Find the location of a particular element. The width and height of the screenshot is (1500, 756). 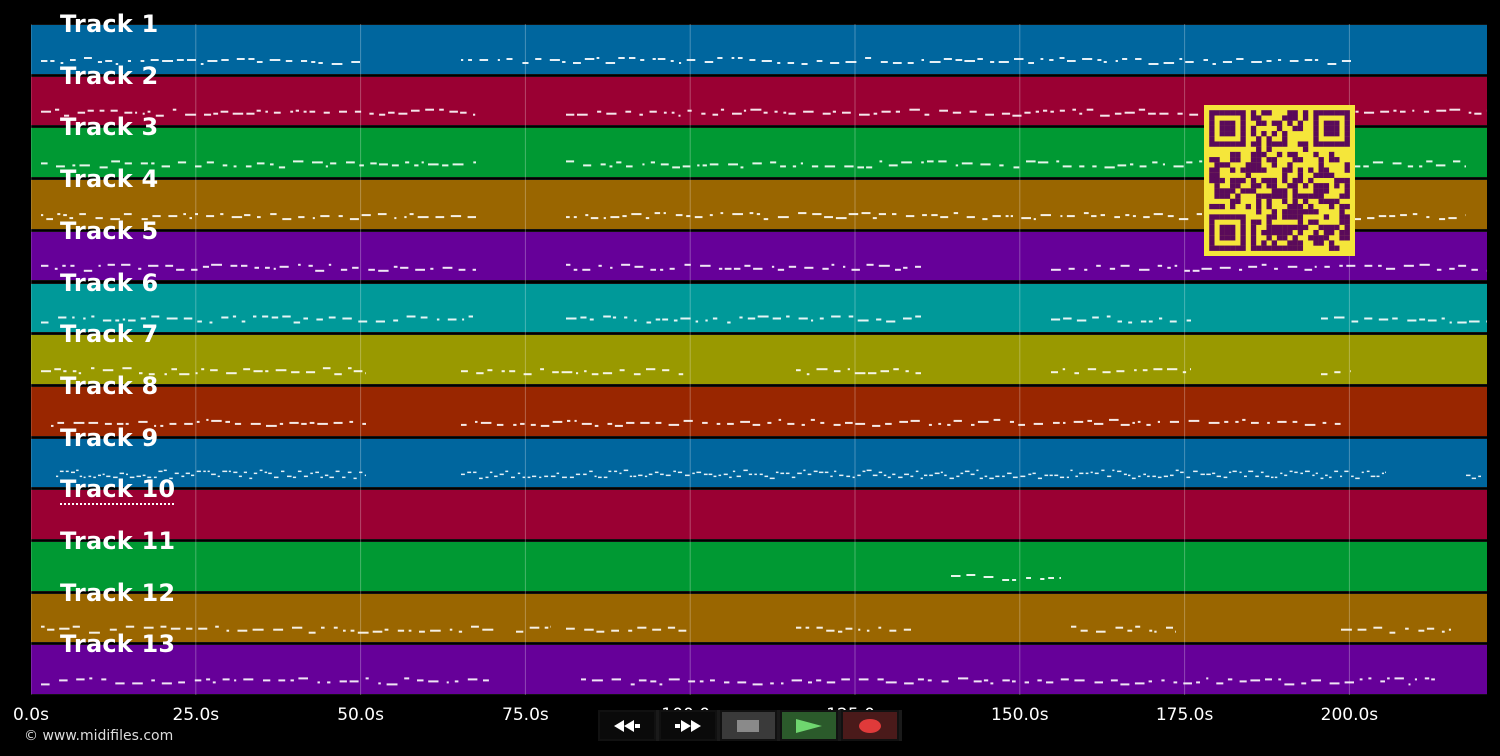

play-icon is located at coordinates (809, 725).